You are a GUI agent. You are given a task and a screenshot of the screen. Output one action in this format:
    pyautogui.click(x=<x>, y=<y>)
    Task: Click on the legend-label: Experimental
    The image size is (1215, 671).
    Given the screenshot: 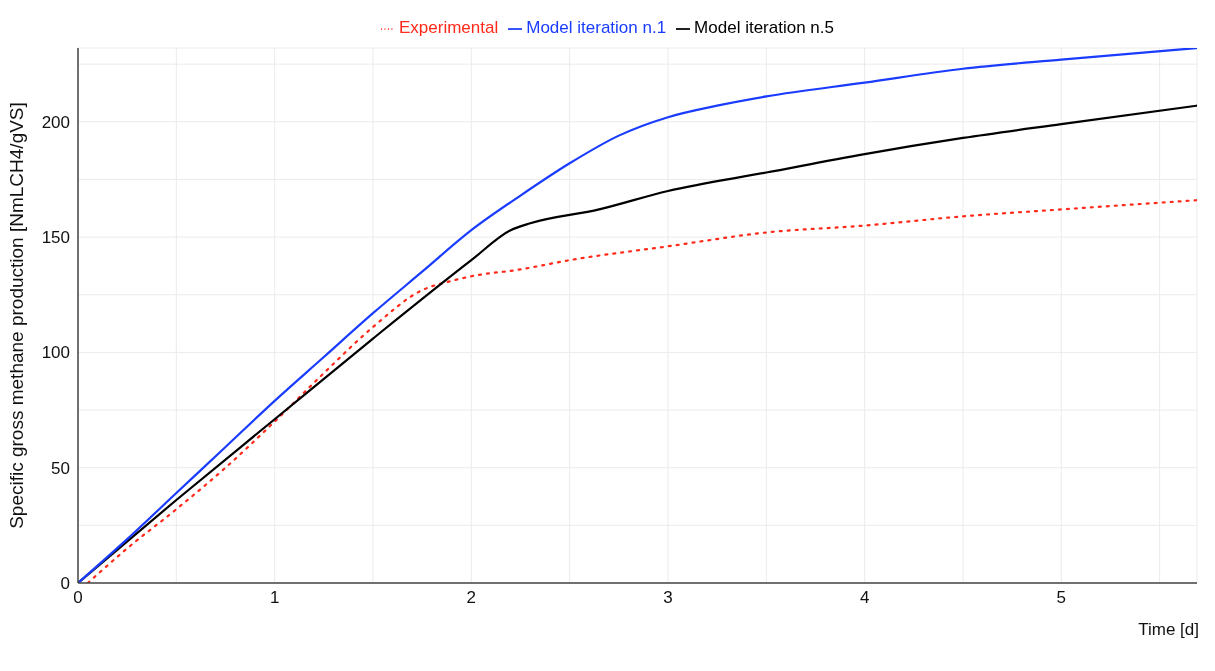 What is the action you would take?
    pyautogui.click(x=449, y=27)
    